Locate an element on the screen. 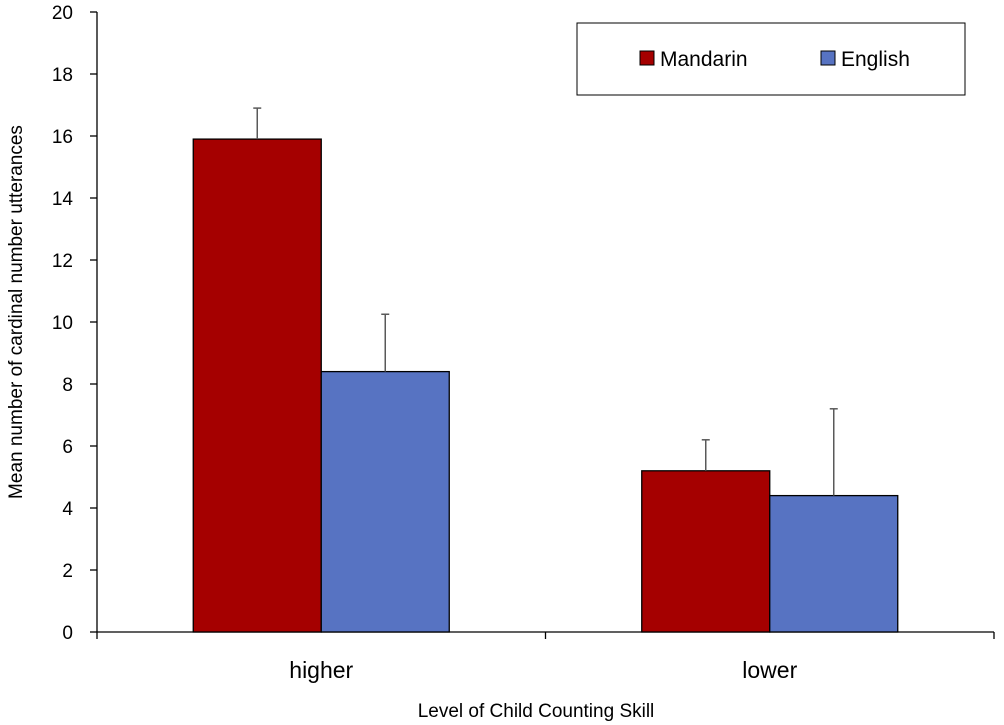  bar-english-higher is located at coordinates (385, 501).